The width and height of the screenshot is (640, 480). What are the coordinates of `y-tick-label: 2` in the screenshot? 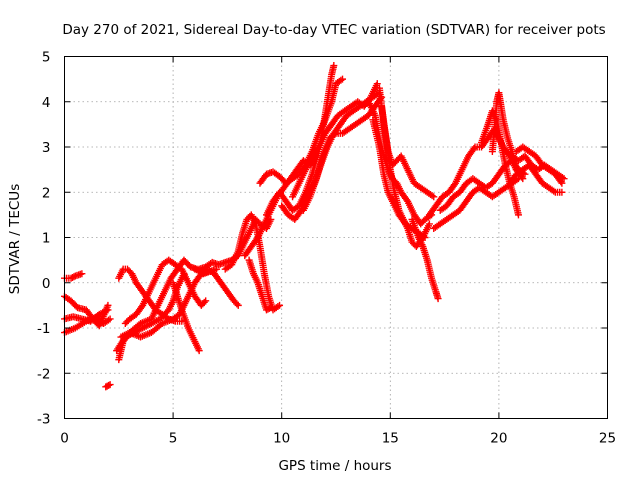 It's located at (46, 193).